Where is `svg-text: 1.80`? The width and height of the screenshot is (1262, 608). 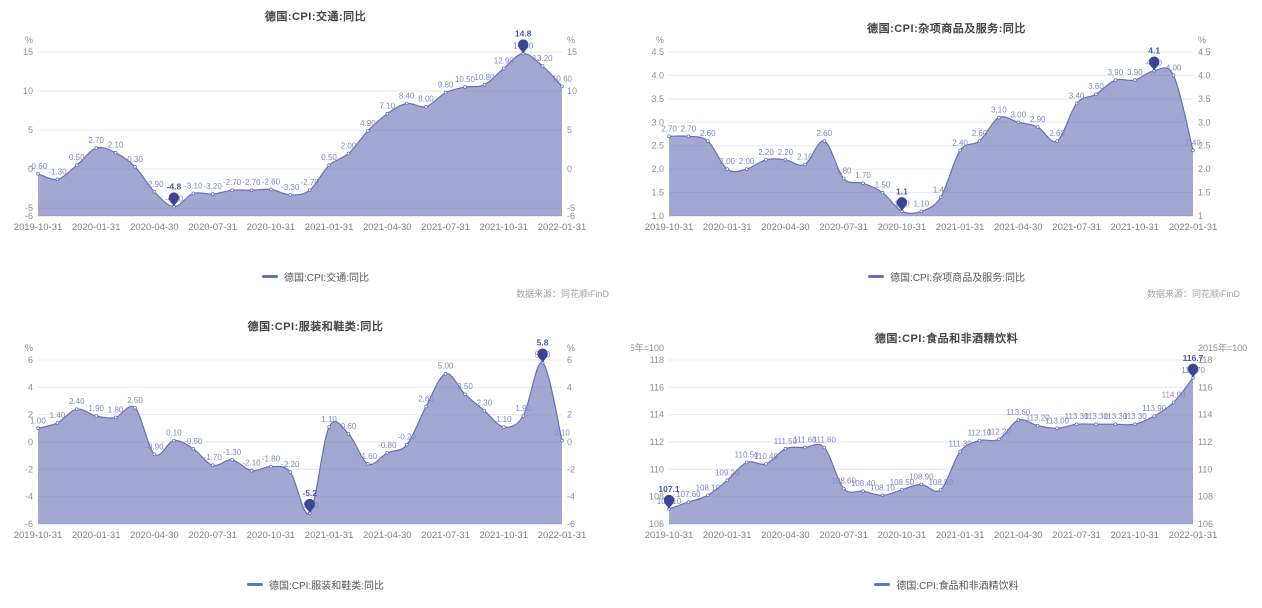
svg-text: 1.80 is located at coordinates (116, 409).